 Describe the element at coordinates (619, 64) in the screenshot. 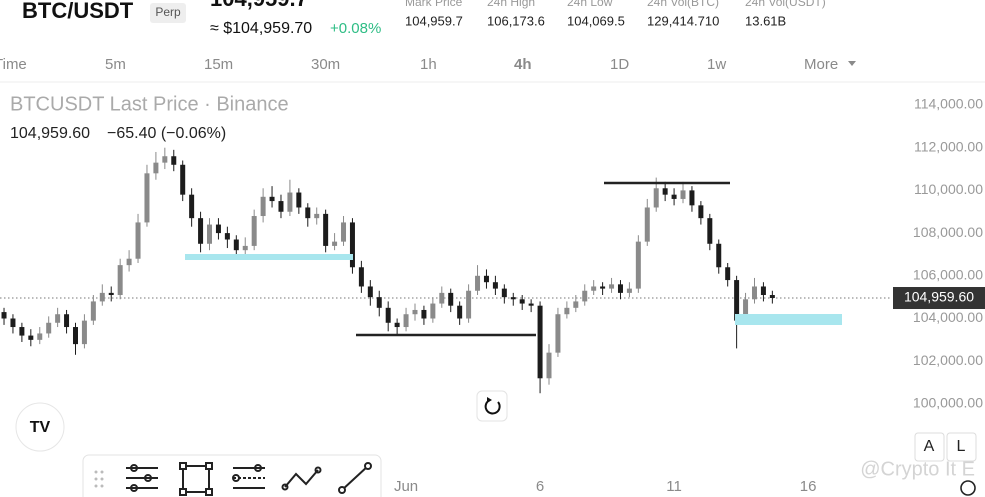

I see `timeframe: 1D` at that location.